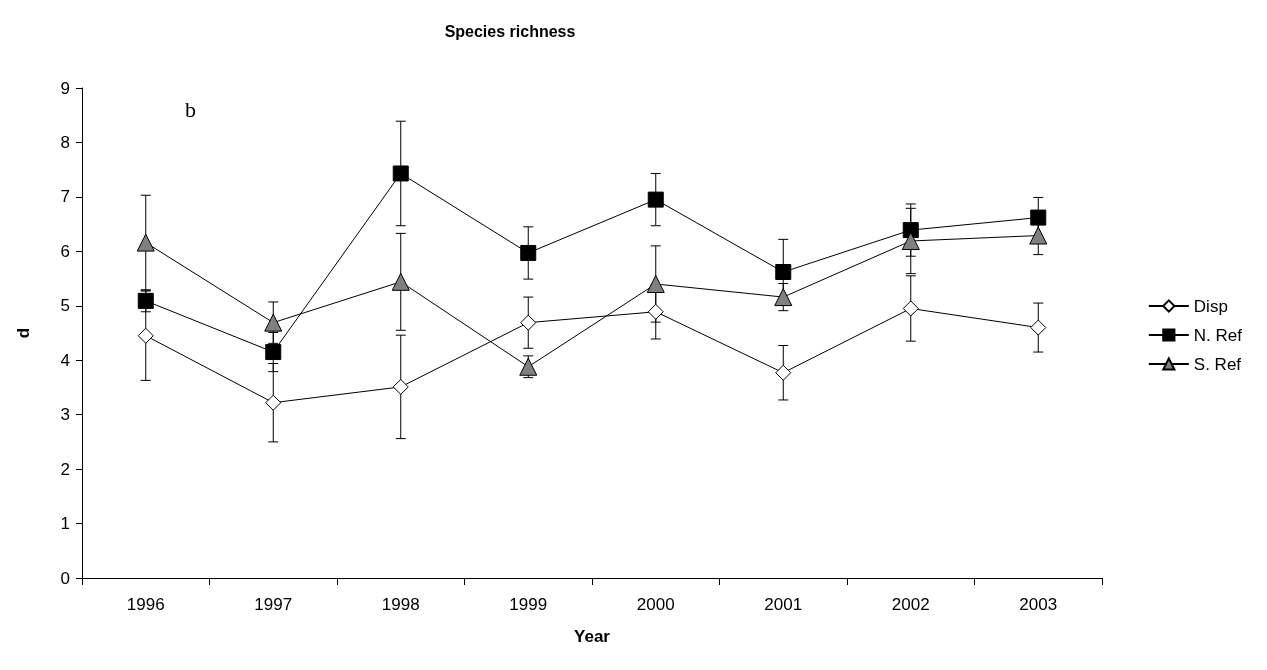  What do you see at coordinates (400, 604) in the screenshot?
I see `x-tick-label: 1998` at bounding box center [400, 604].